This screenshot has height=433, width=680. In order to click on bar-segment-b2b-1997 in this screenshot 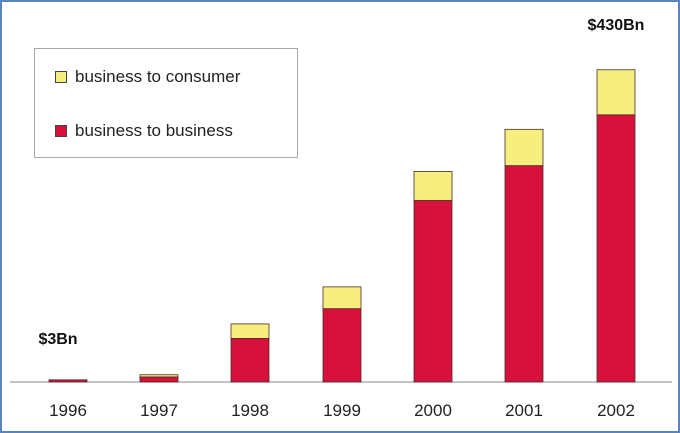, I will do `click(159, 379)`.